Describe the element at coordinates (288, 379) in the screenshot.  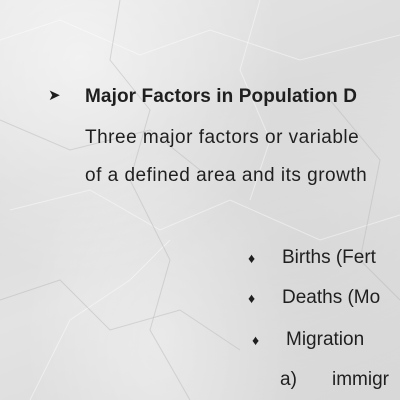
I see `sub-item-marker: a)` at that location.